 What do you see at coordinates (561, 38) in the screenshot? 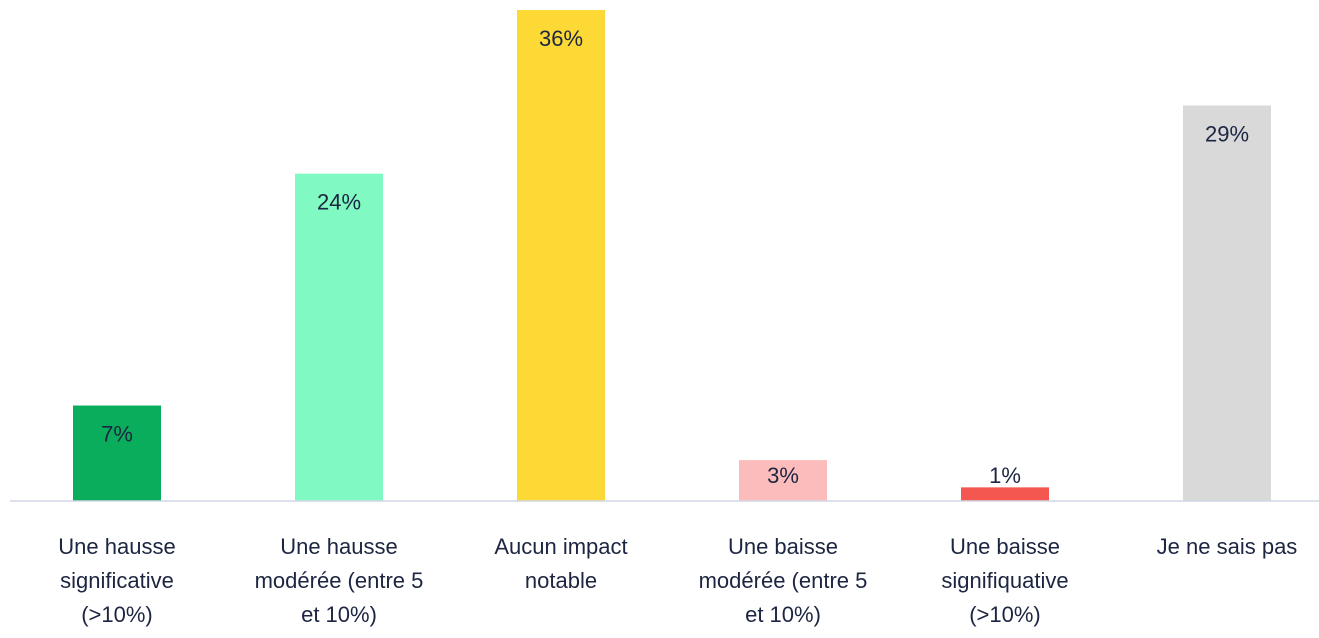
I see `data-label: 36%` at bounding box center [561, 38].